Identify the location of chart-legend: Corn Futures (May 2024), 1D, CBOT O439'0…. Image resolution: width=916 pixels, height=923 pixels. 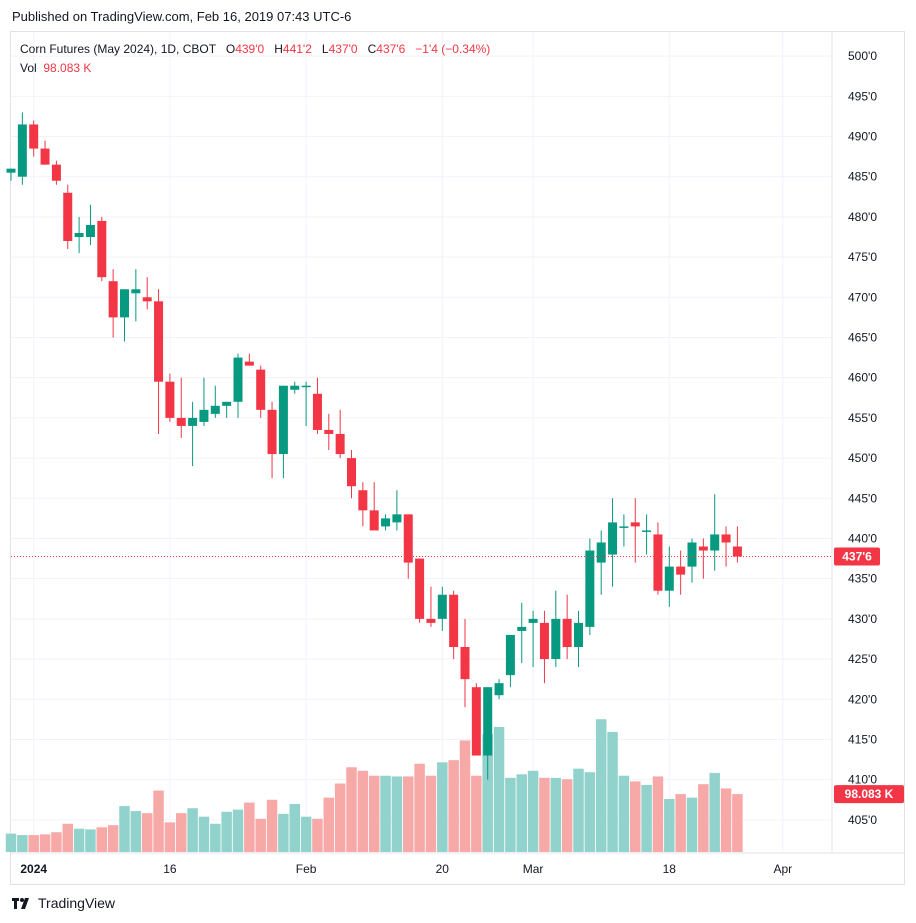
(255, 59).